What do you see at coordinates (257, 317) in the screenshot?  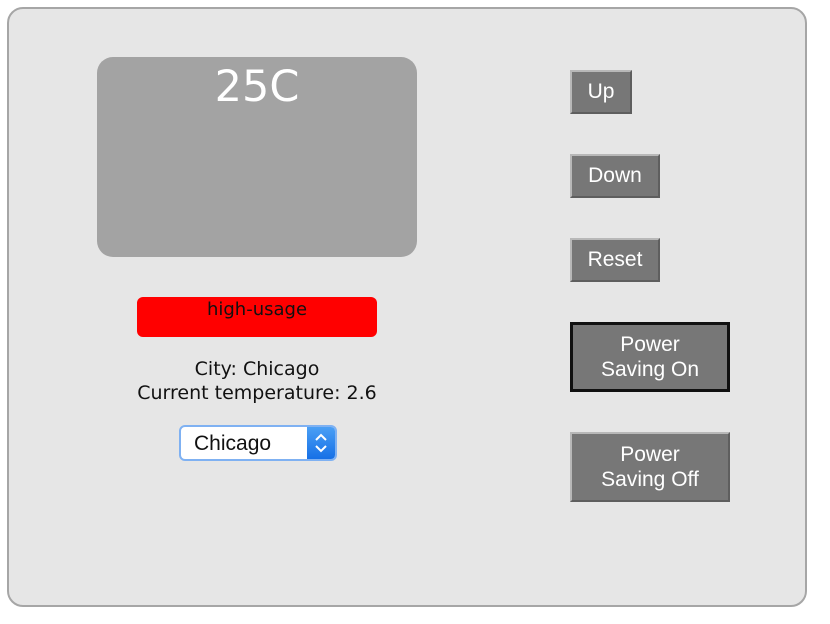 I see `usage-status-badge: high-usage` at bounding box center [257, 317].